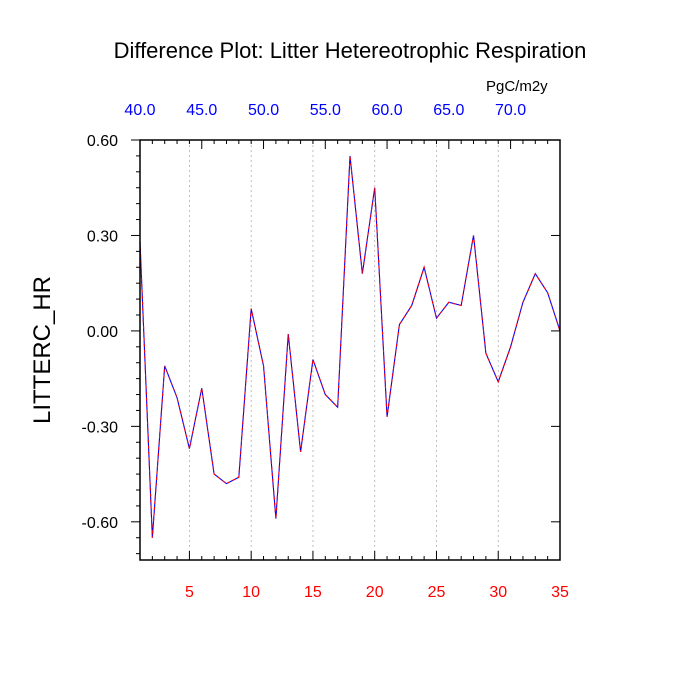  Describe the element at coordinates (263, 110) in the screenshot. I see `top-tick-label: 50.0` at that location.